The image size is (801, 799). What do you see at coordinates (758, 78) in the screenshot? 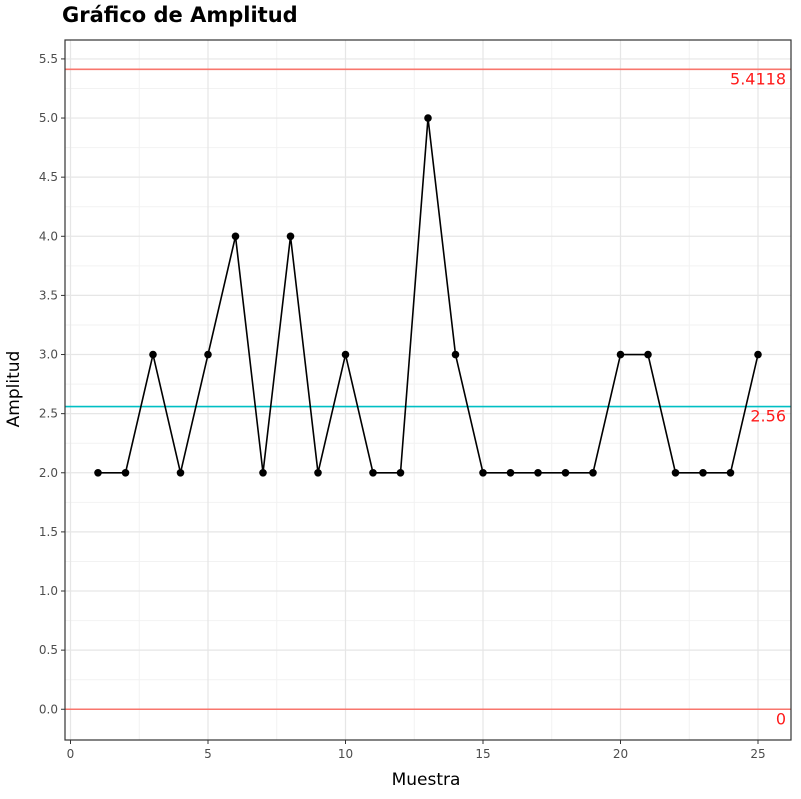
I see `reference-label-ucl: 5.4118` at bounding box center [758, 78].